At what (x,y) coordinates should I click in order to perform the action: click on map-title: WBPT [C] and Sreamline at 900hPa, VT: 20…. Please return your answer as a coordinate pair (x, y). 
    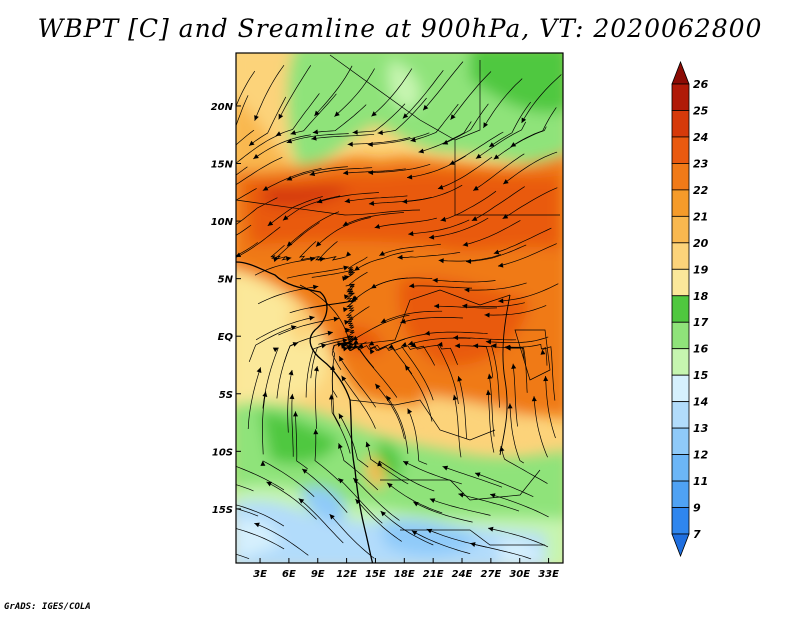
    Looking at the image, I should click on (400, 28).